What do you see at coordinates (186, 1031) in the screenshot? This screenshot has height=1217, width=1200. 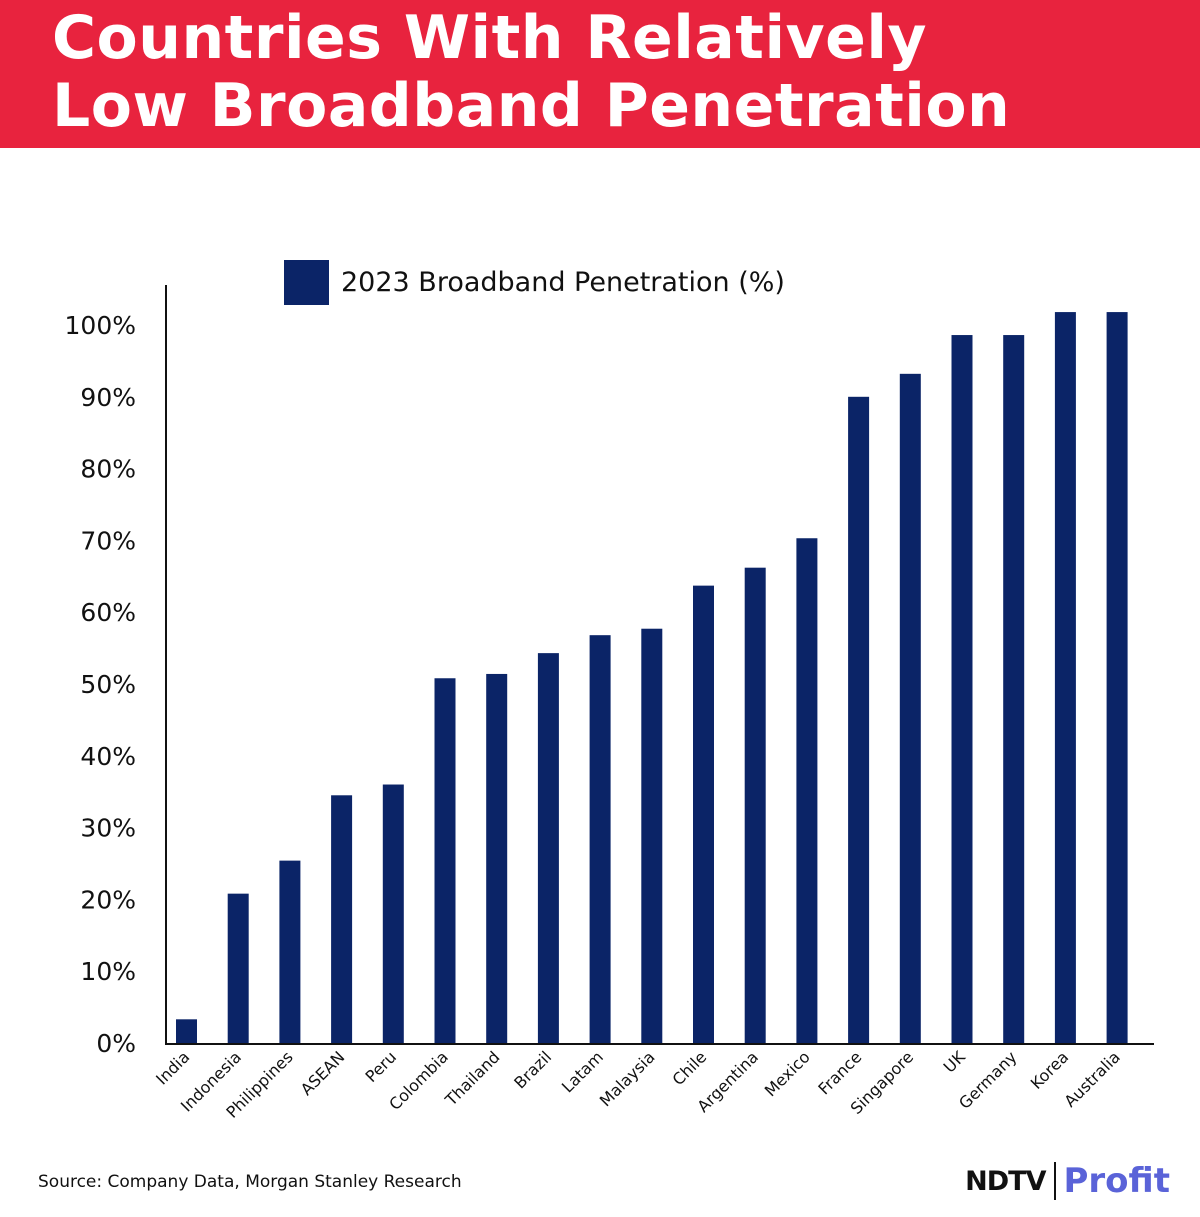 I see `bar-india` at bounding box center [186, 1031].